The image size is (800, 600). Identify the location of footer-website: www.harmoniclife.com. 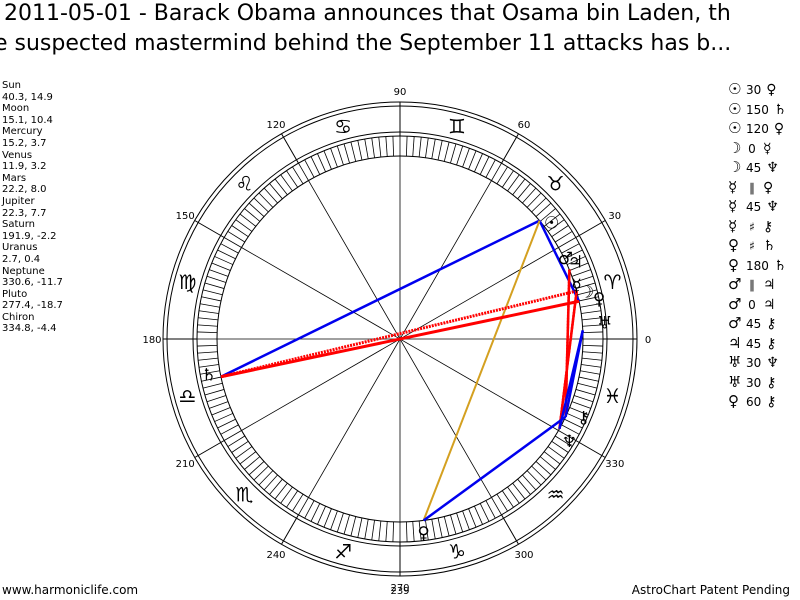
(70, 590).